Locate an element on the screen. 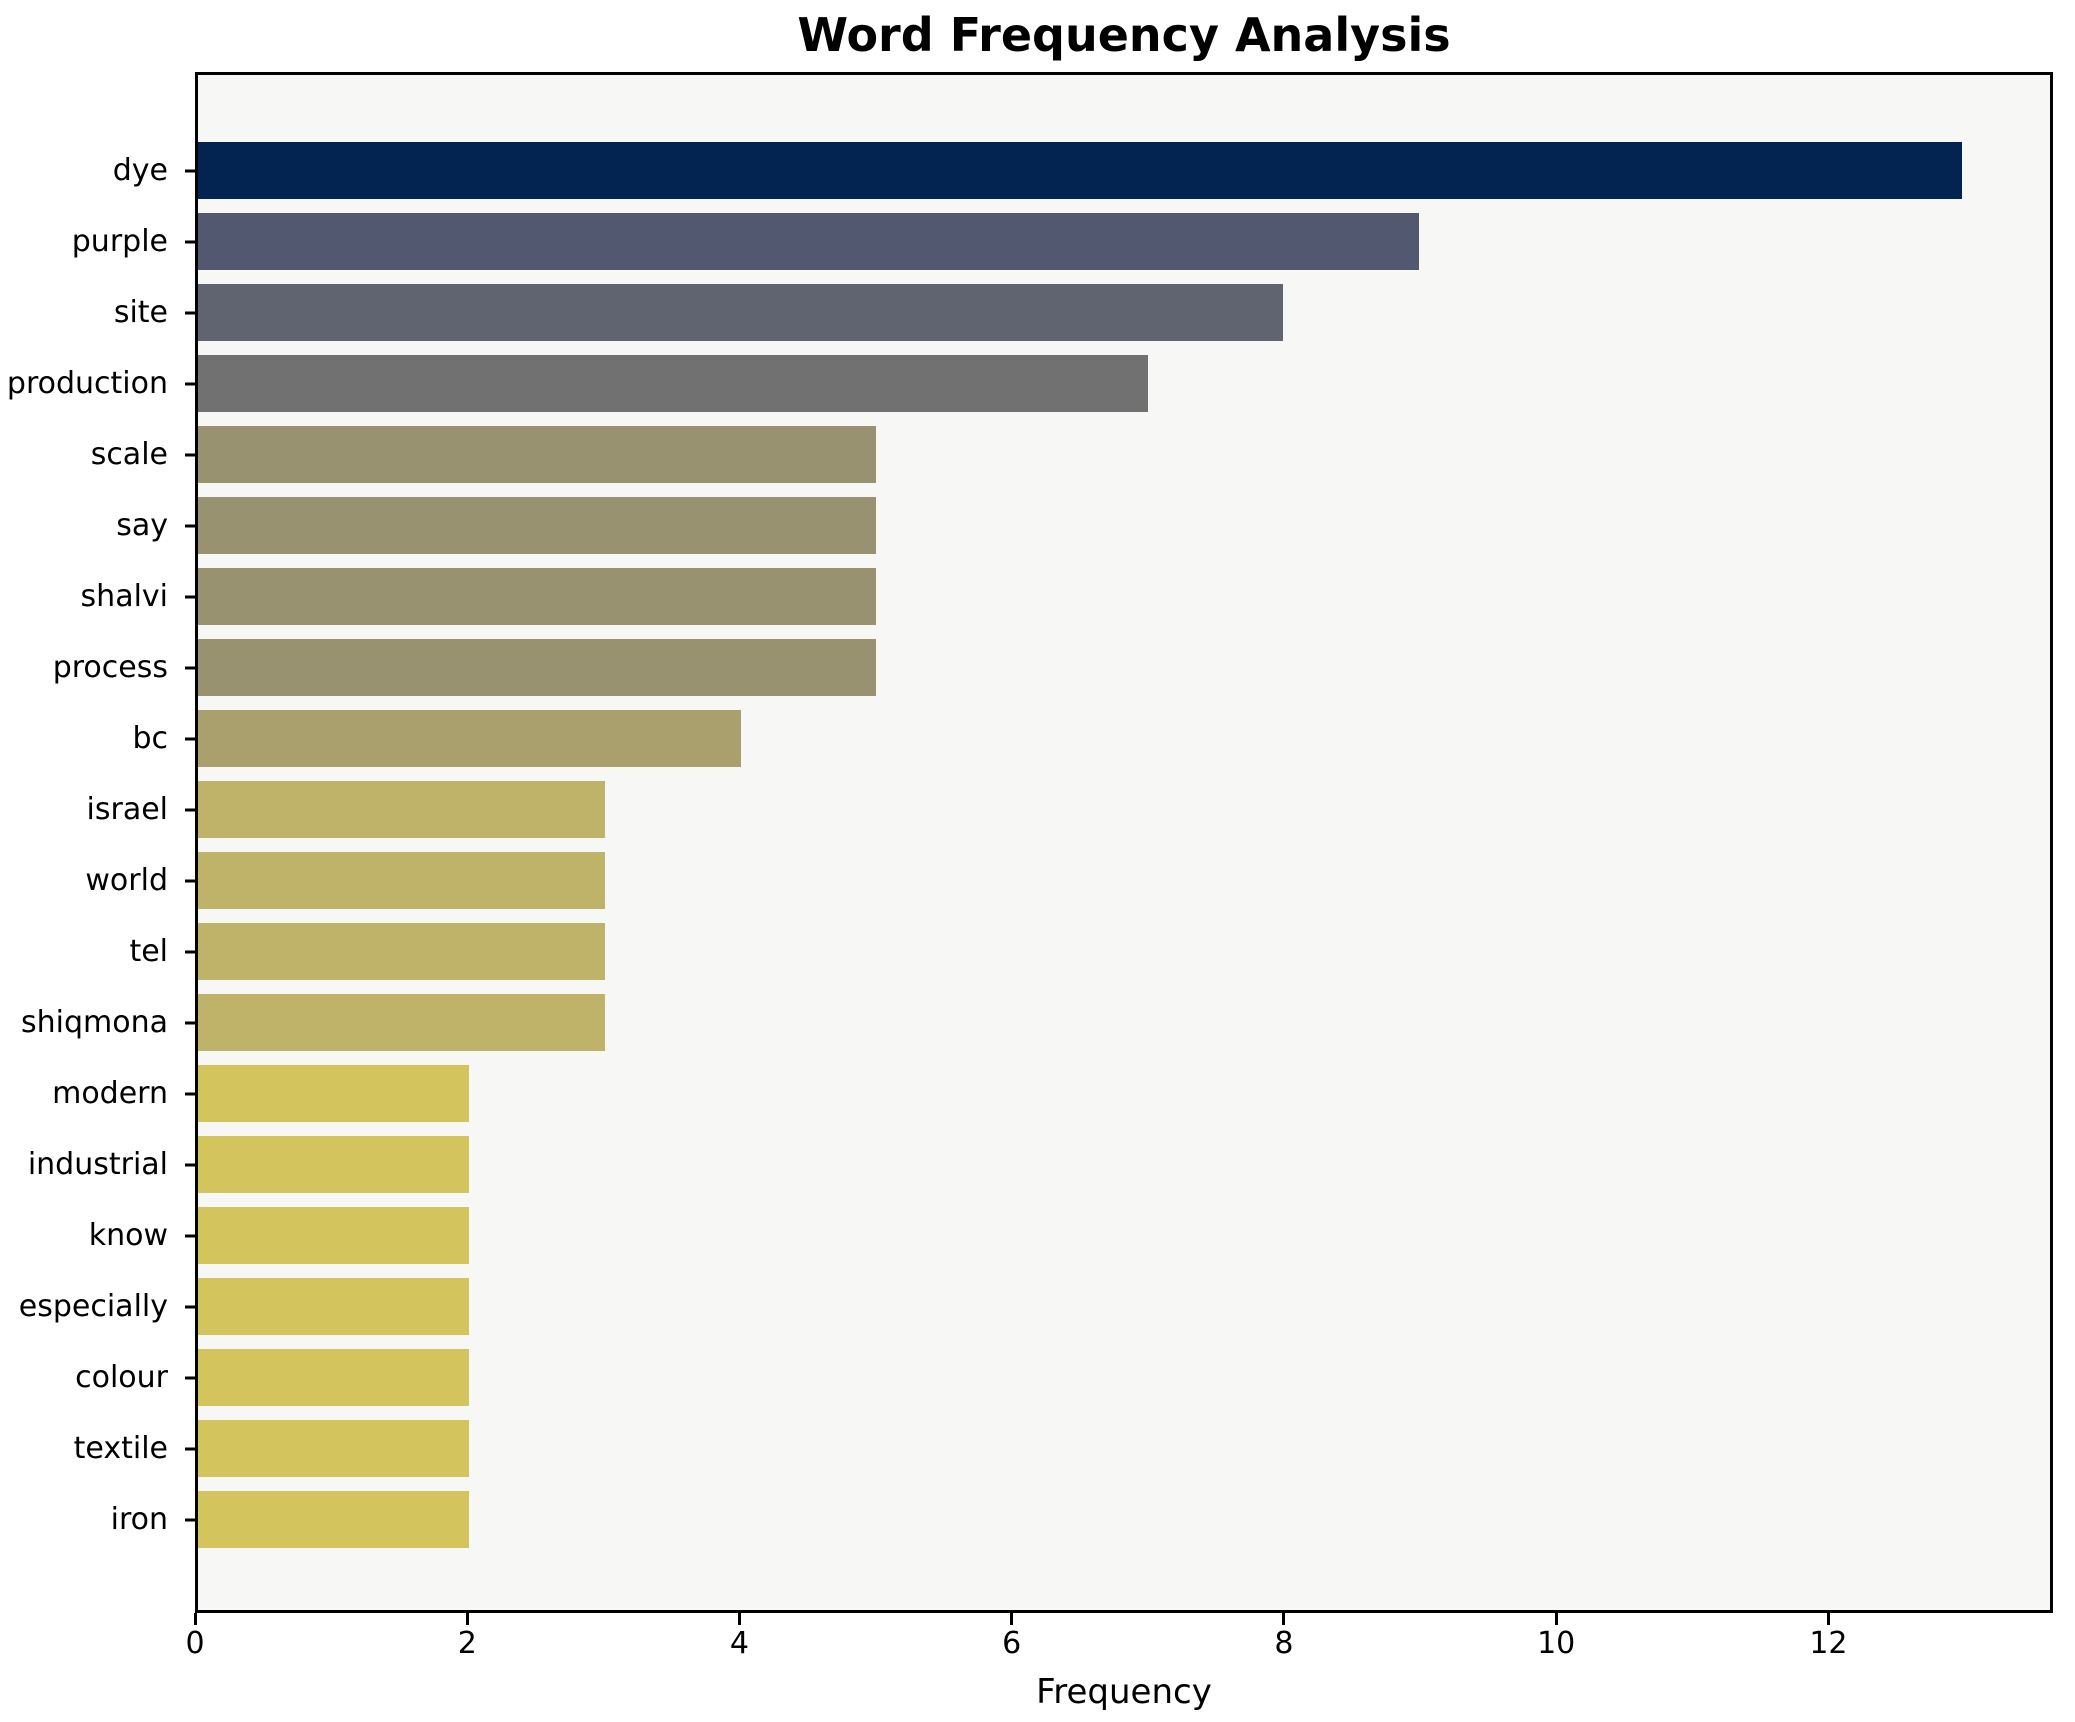  y-tick-label: tel is located at coordinates (148, 951).